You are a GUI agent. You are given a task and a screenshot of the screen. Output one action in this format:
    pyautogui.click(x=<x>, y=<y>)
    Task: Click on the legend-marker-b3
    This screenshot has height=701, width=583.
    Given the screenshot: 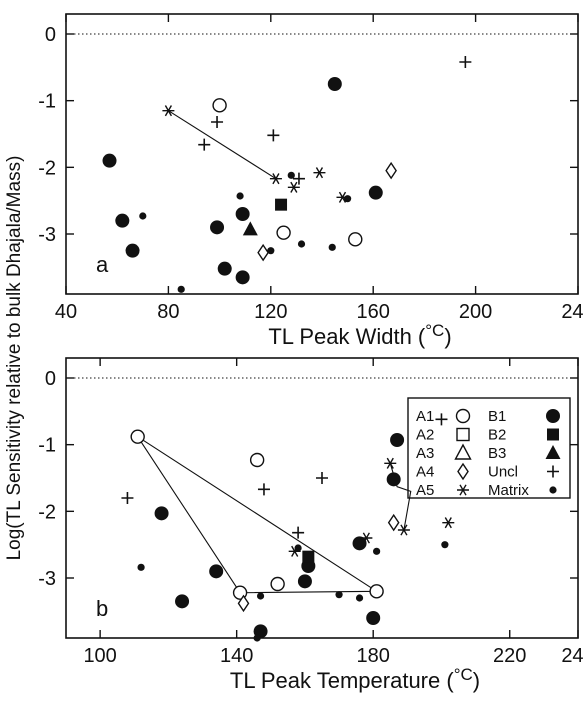 What is the action you would take?
    pyautogui.click(x=553, y=452)
    